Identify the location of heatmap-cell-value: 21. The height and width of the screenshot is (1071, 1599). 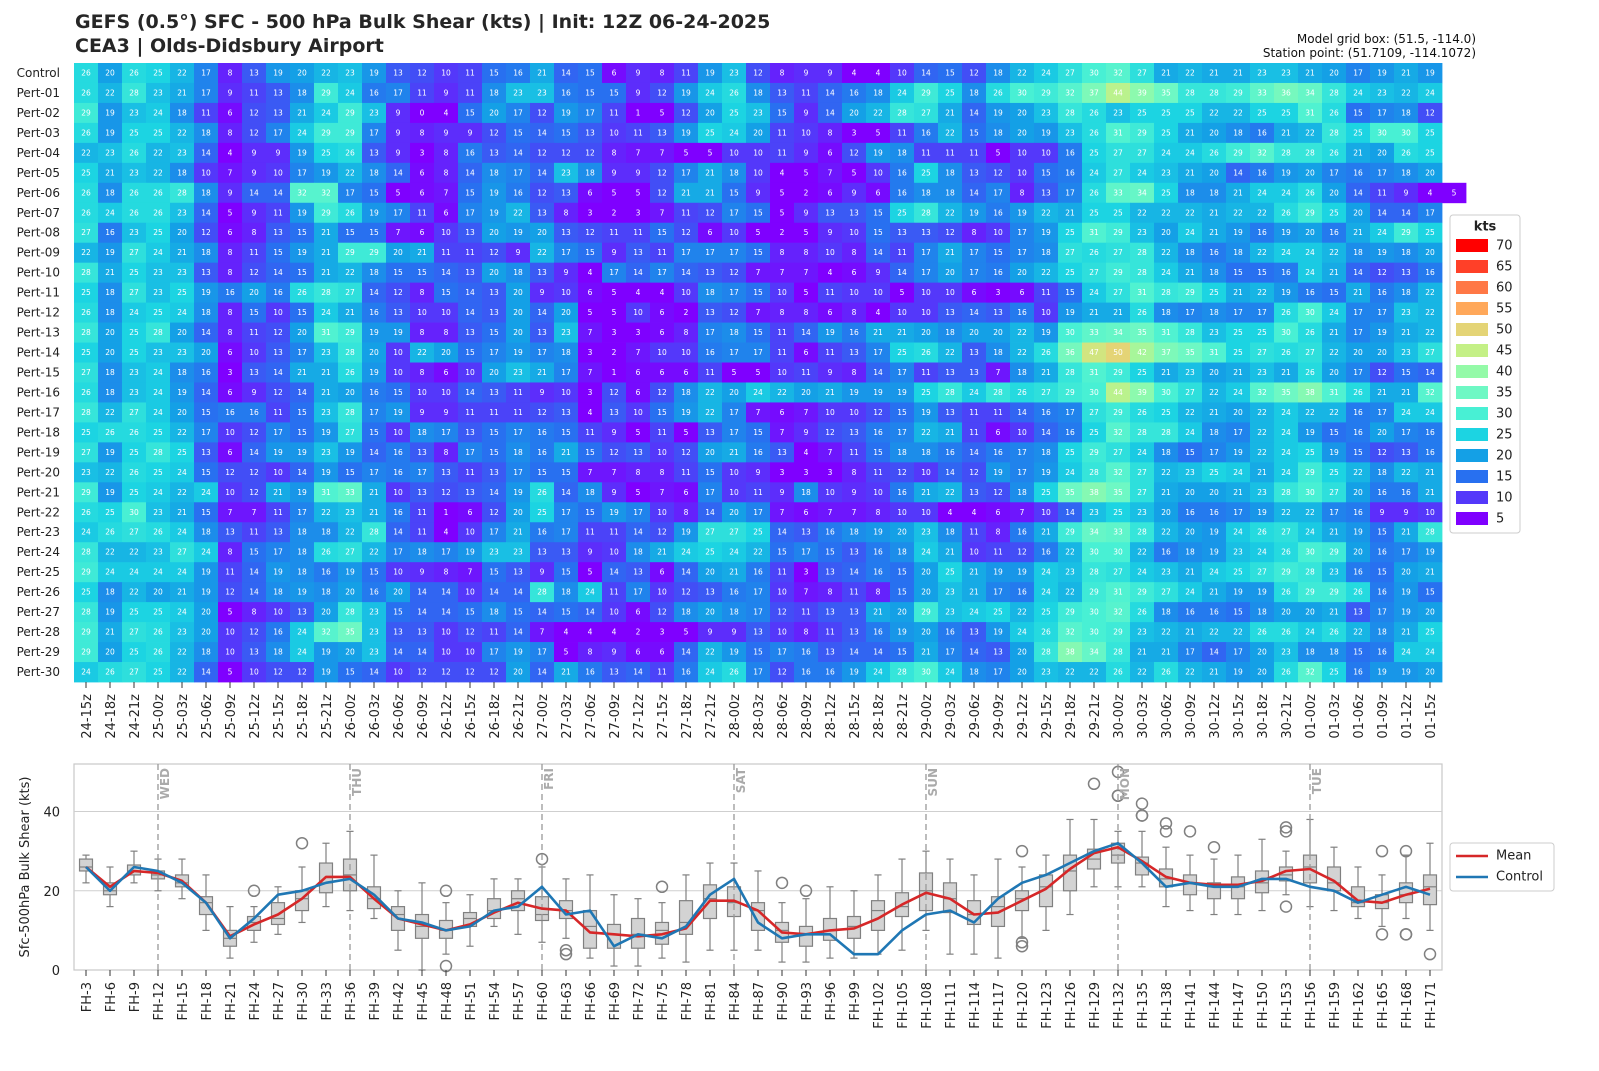
(1358, 232).